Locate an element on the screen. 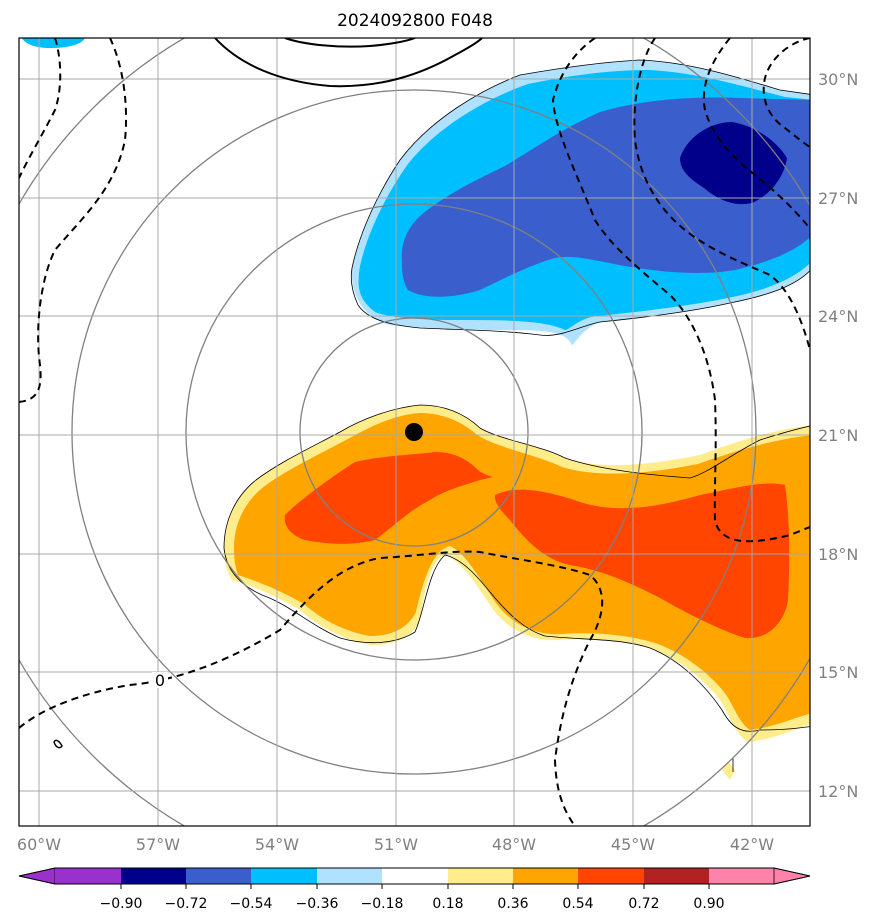 The image size is (880, 924). colorbar-outline is located at coordinates (414, 876).